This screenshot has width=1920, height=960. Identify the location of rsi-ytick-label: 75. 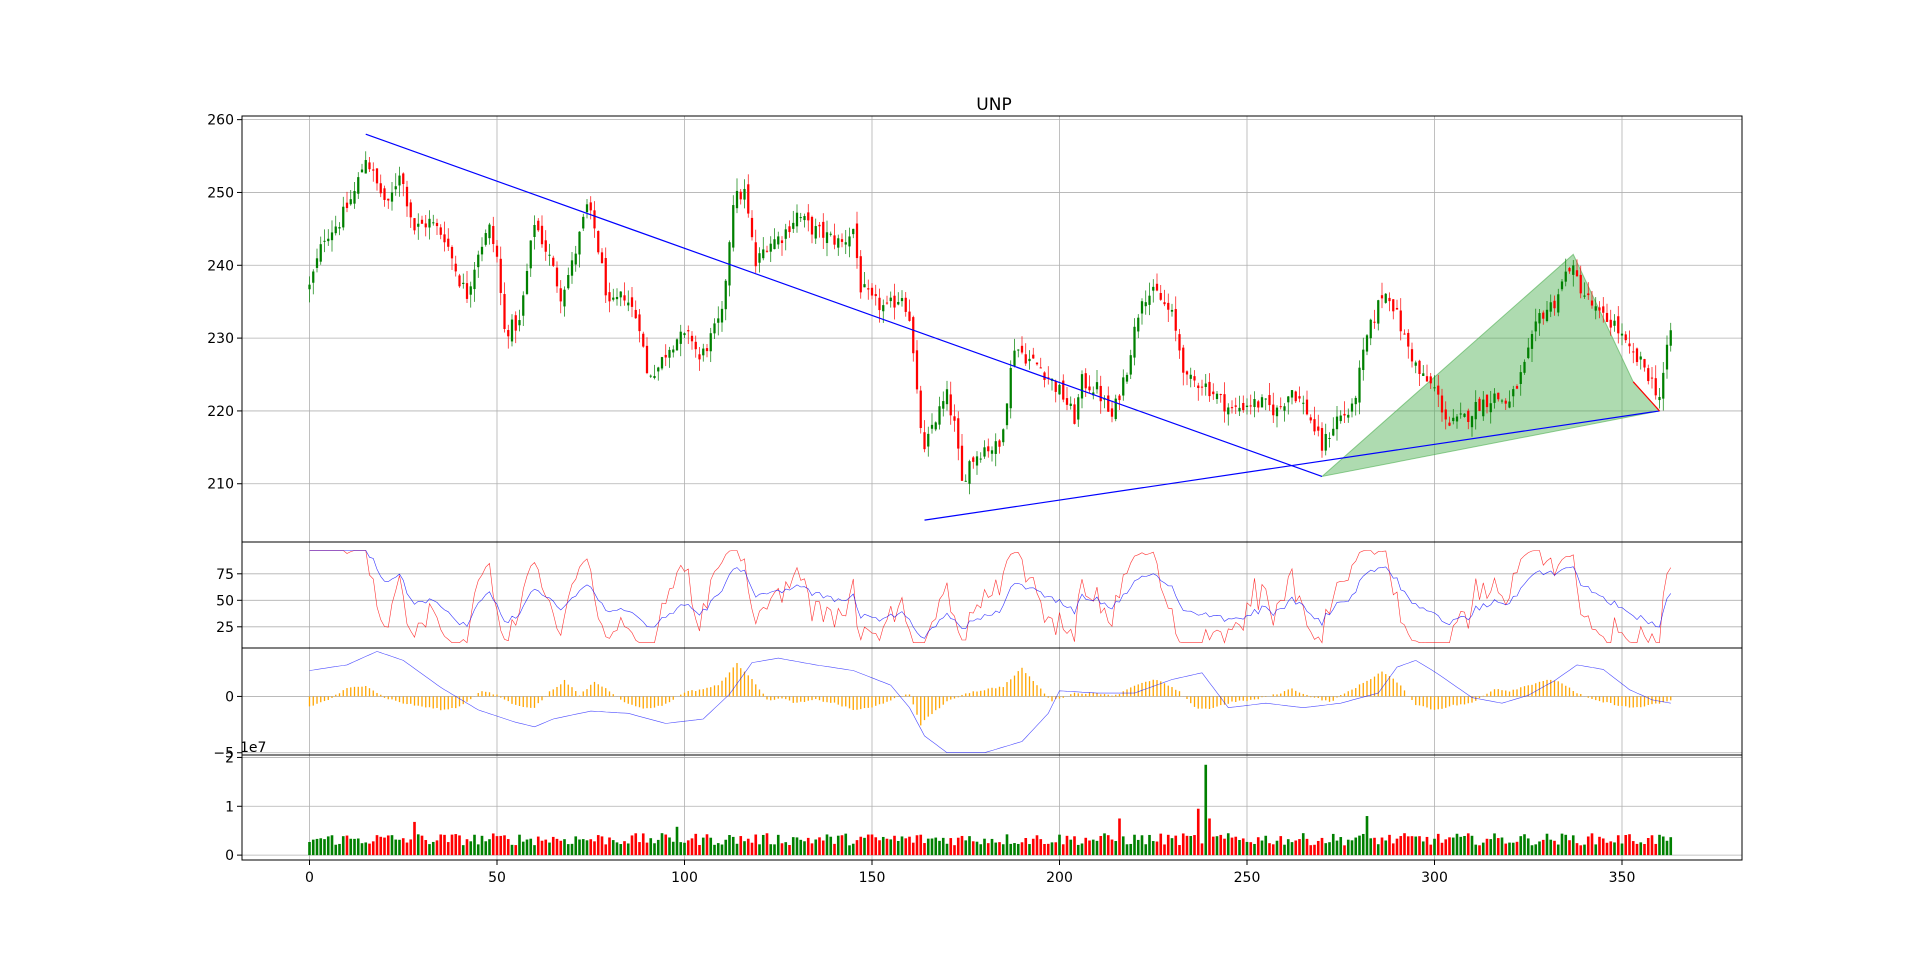
(225, 575).